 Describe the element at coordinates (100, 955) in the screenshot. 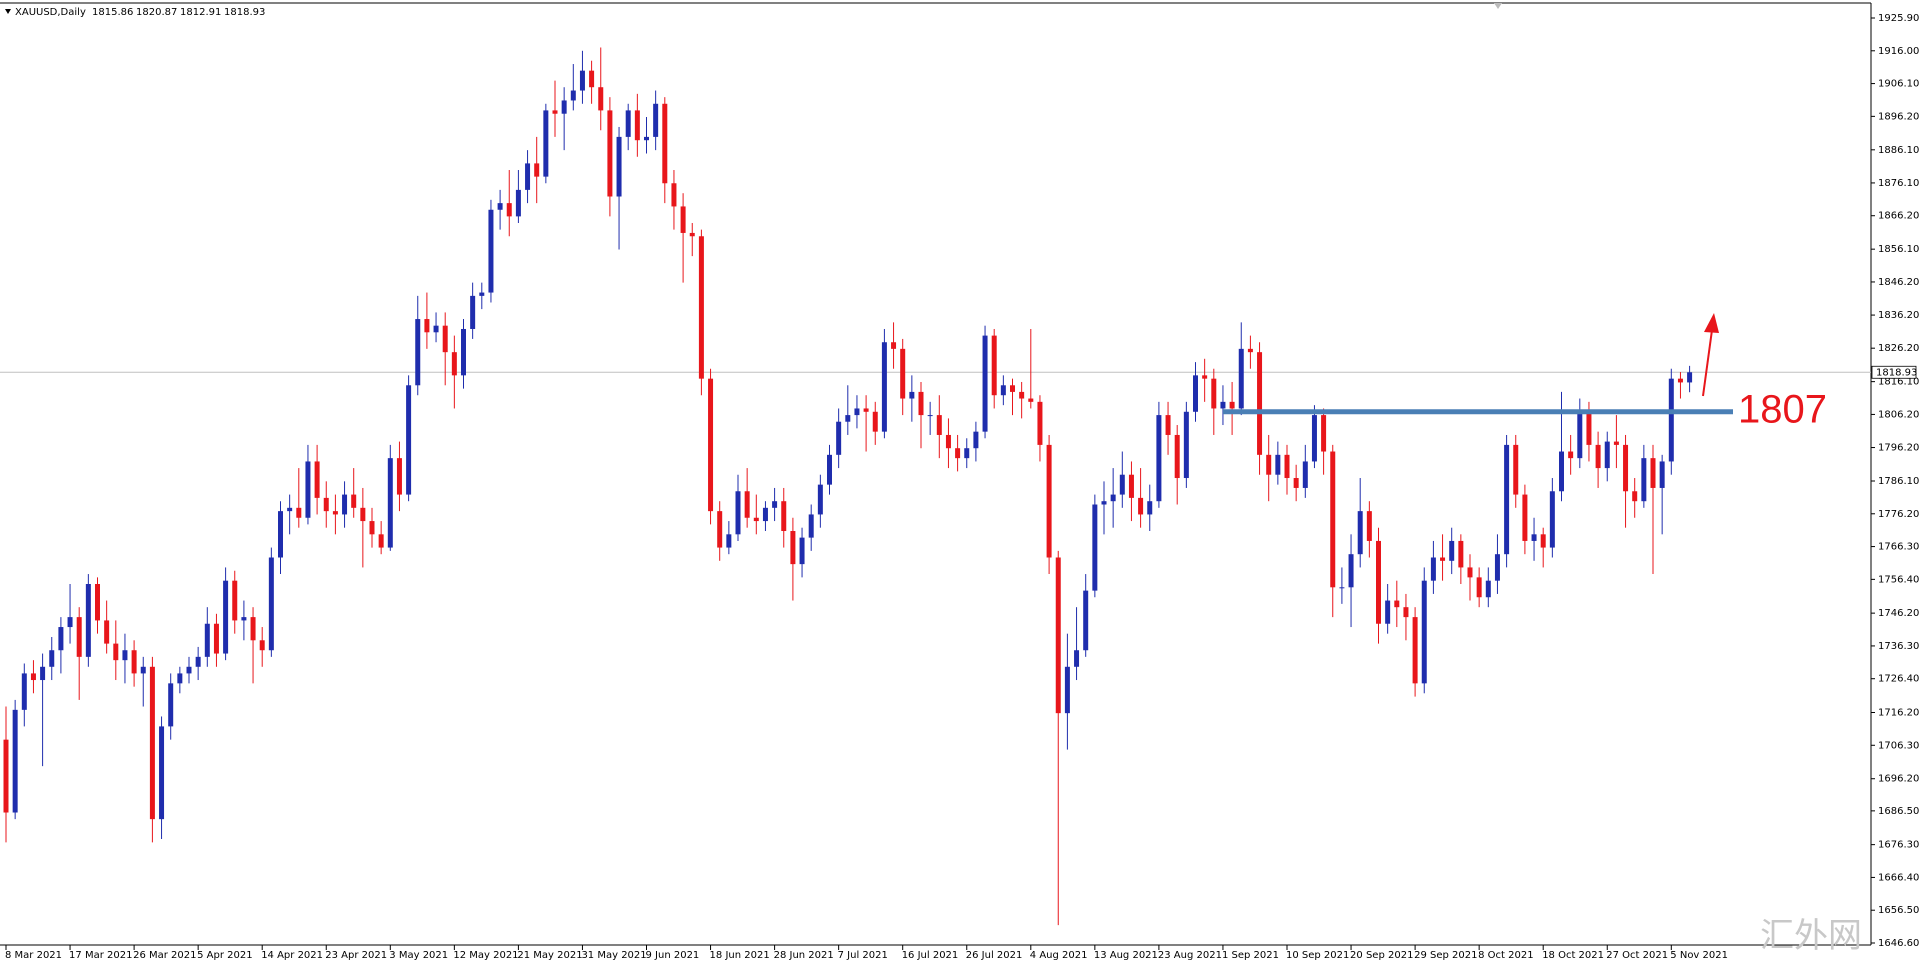

I see `x-tick-label: 17 Mar 2021` at that location.